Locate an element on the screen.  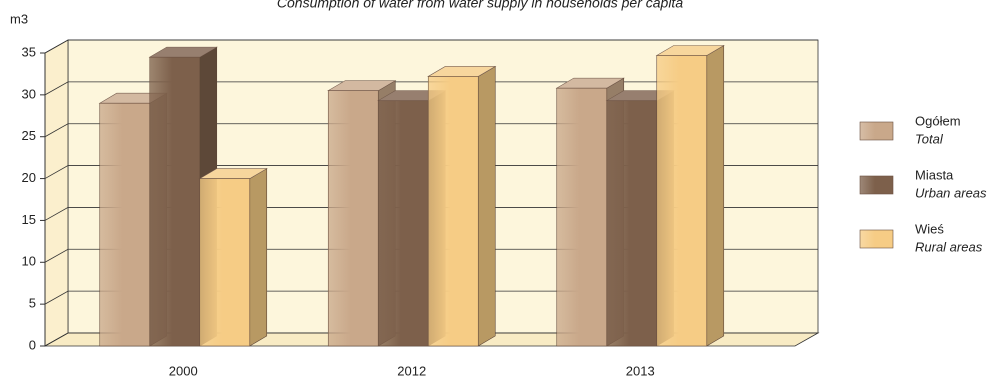
y-tick-label: 25 is located at coordinates (29, 135).